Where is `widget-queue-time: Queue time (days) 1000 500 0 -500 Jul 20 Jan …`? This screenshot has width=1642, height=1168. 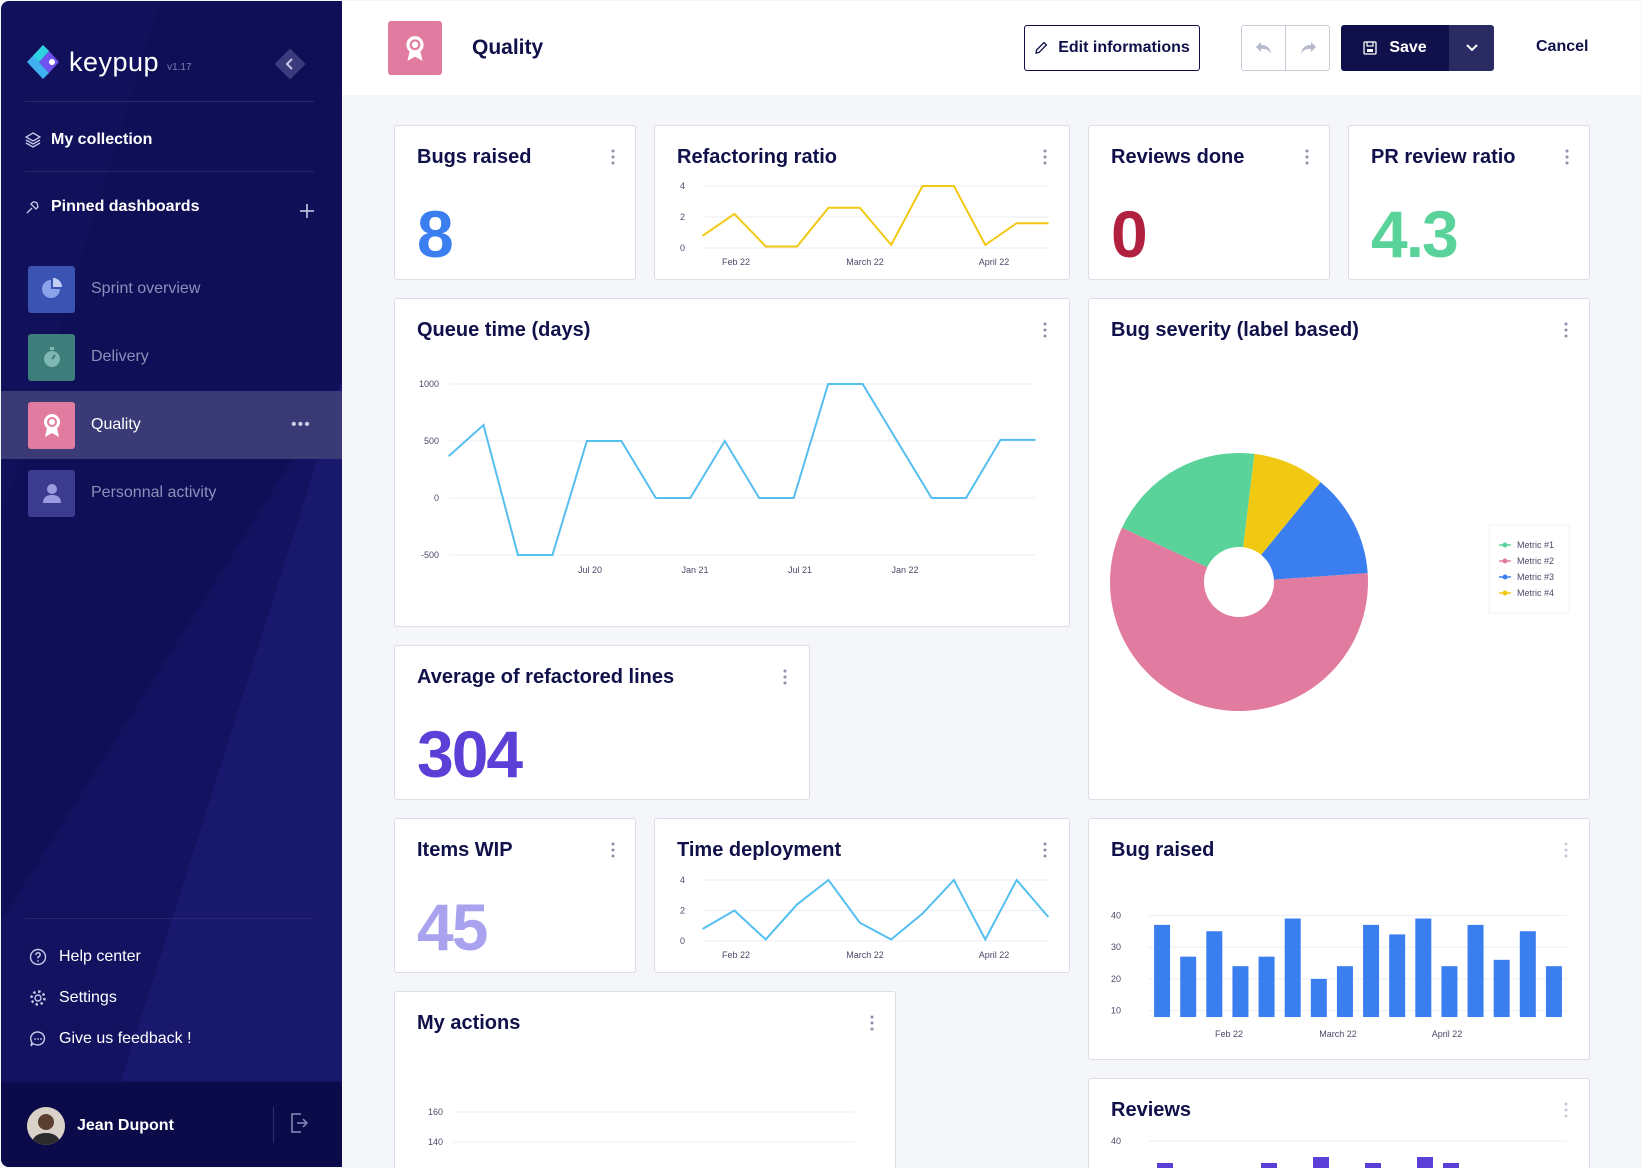
widget-queue-time: Queue time (days) 1000 500 0 -500 Jul 20 Jan … is located at coordinates (732, 462).